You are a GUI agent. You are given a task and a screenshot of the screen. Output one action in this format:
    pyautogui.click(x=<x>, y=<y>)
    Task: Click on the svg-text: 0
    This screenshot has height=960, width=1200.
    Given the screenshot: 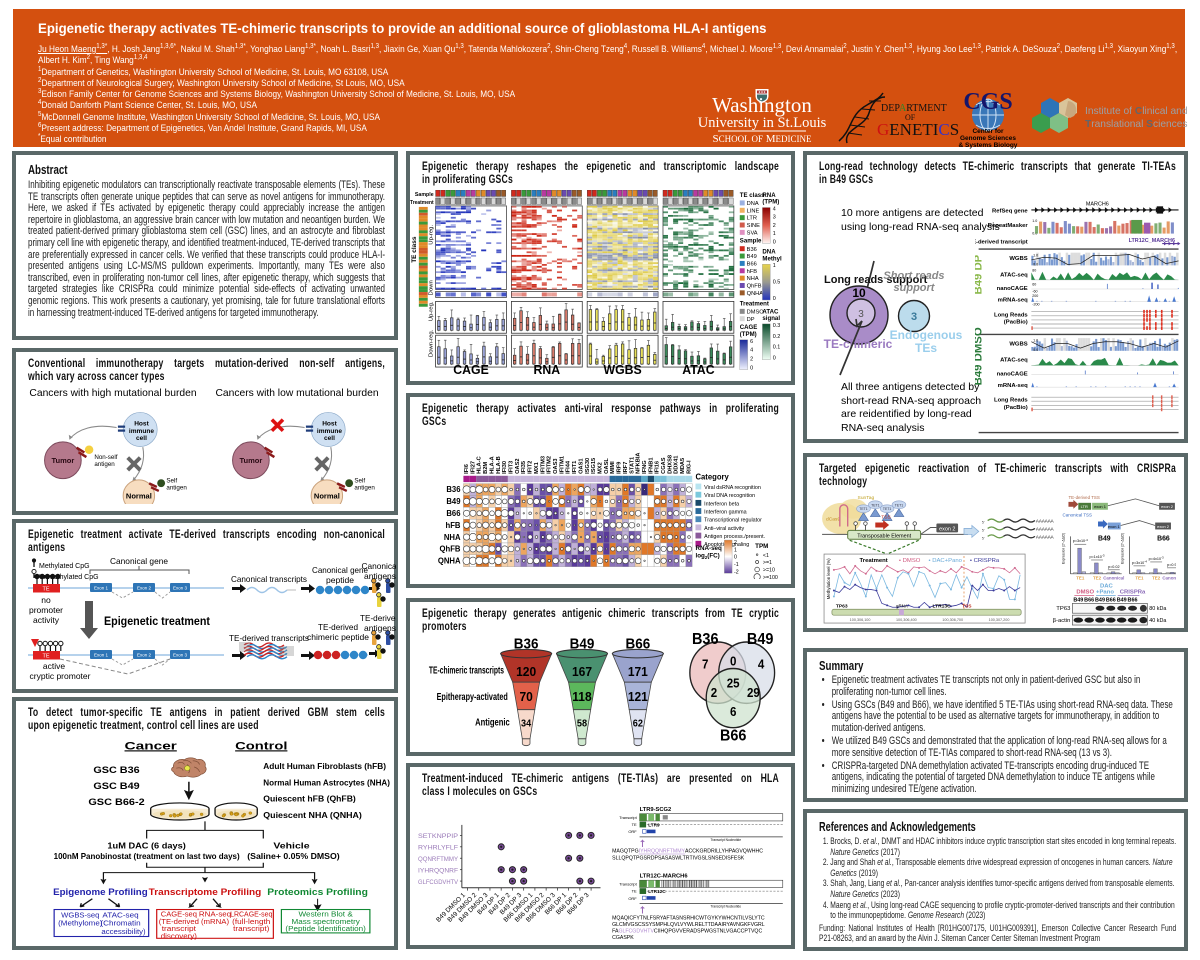 What is the action you would take?
    pyautogui.click(x=774, y=242)
    